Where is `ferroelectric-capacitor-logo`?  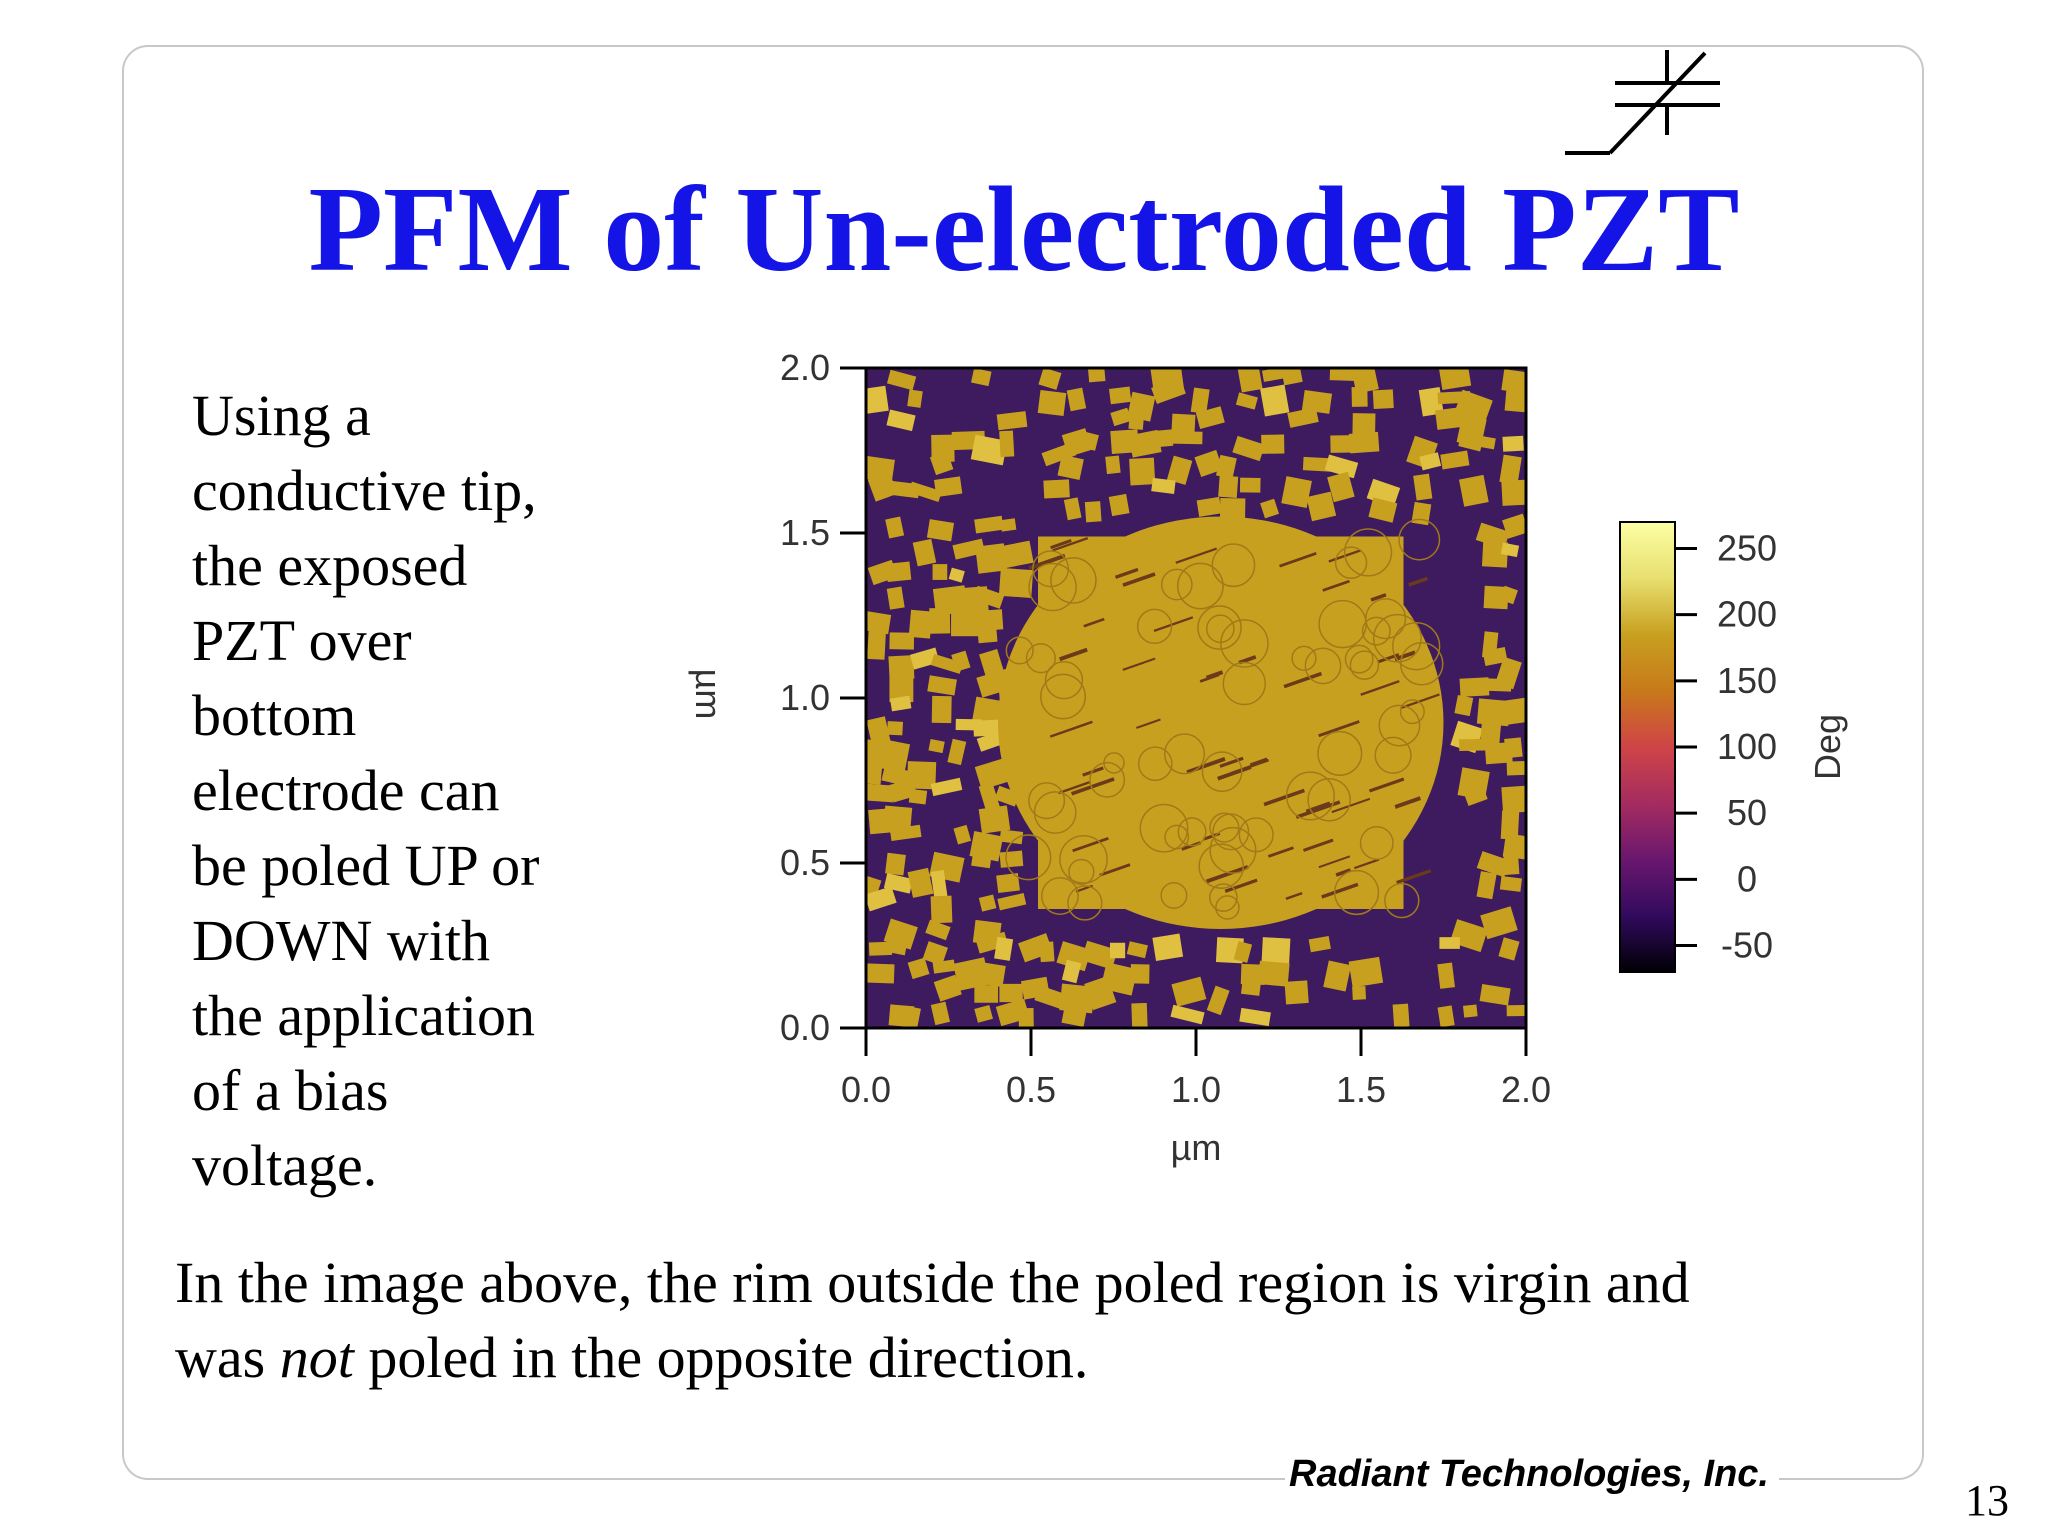
ferroelectric-capacitor-logo is located at coordinates (1642, 102).